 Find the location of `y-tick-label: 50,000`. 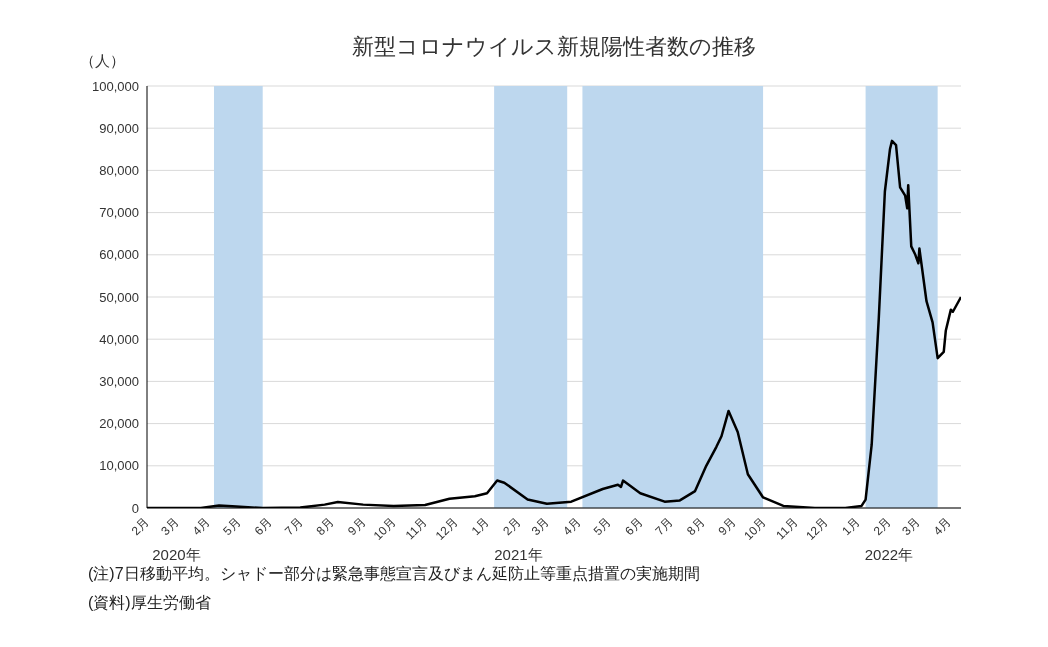

y-tick-label: 50,000 is located at coordinates (119, 297).